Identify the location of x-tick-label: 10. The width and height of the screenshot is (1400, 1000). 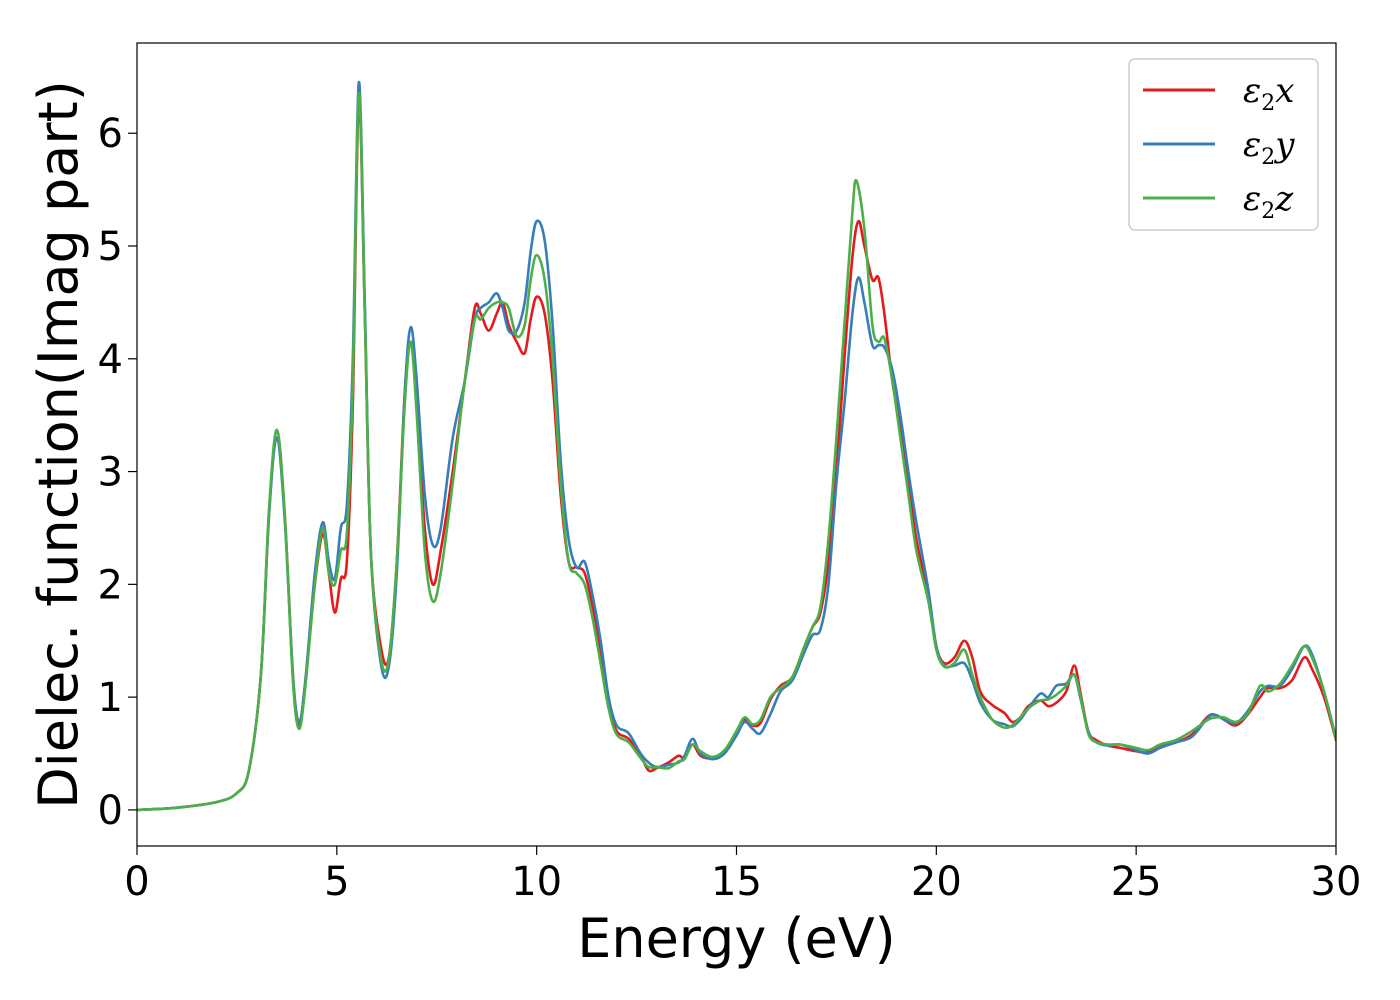
(536, 882).